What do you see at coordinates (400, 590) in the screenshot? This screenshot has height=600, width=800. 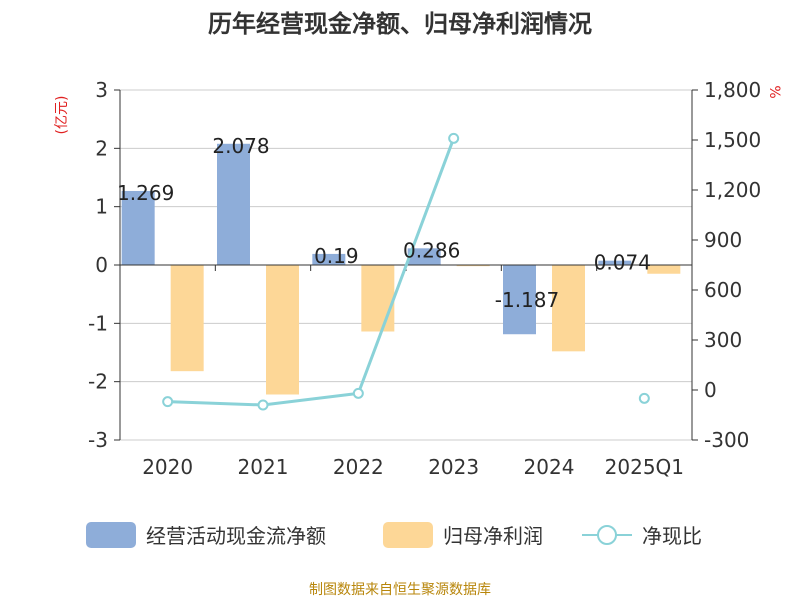 I see `source-note: 制图数据来自恒生聚源数据库` at bounding box center [400, 590].